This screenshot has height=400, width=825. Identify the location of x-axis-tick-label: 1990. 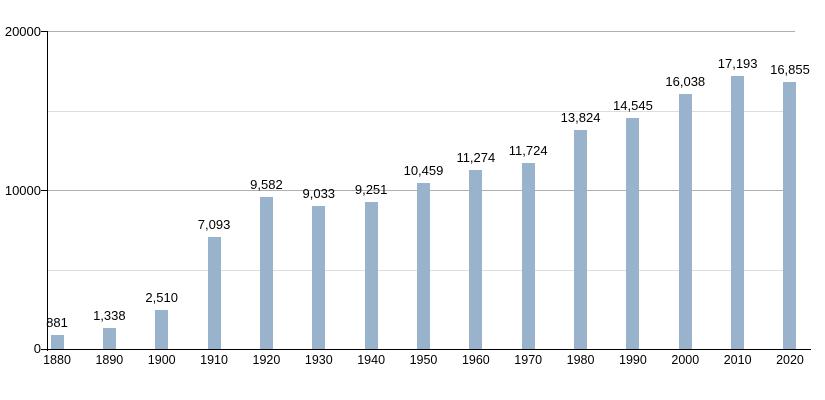
(633, 360).